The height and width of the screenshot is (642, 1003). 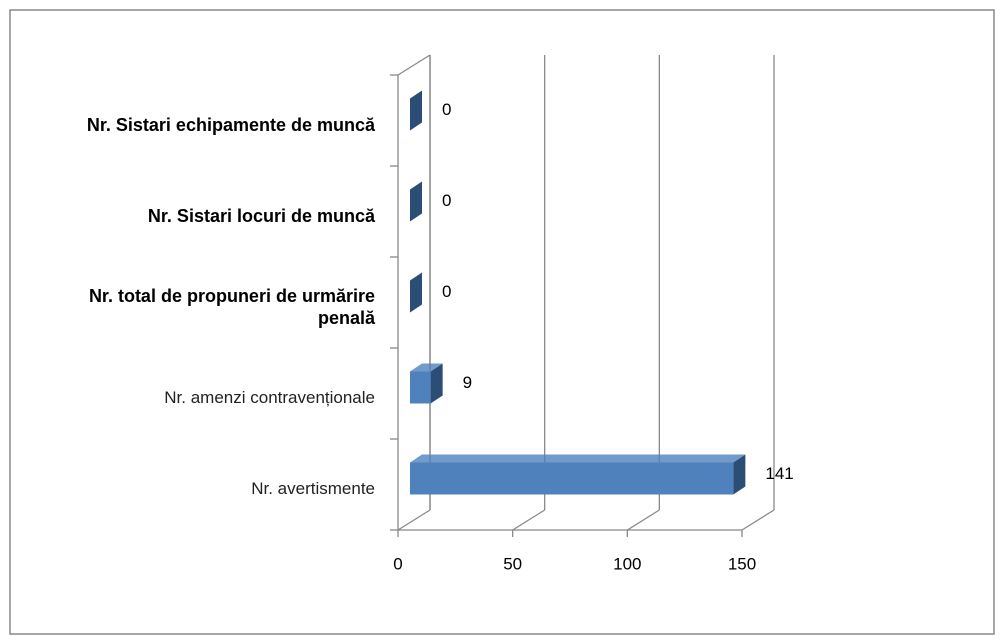 What do you see at coordinates (397, 563) in the screenshot?
I see `x-tick-label: 0` at bounding box center [397, 563].